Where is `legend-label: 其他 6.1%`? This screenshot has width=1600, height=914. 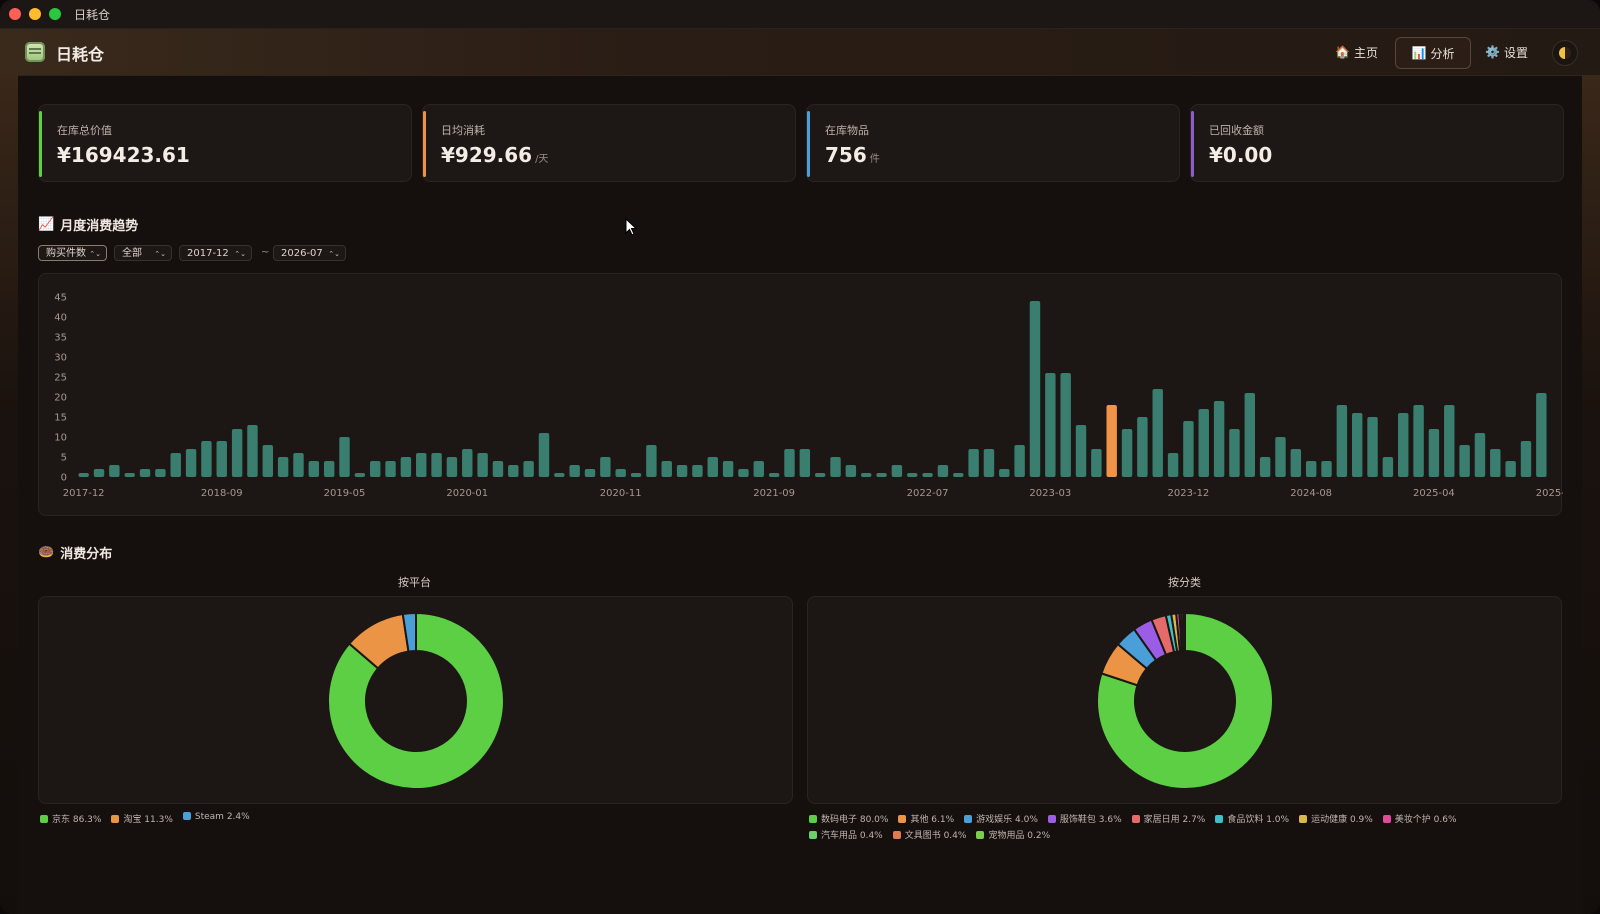
legend-label: 其他 6.1% is located at coordinates (932, 820).